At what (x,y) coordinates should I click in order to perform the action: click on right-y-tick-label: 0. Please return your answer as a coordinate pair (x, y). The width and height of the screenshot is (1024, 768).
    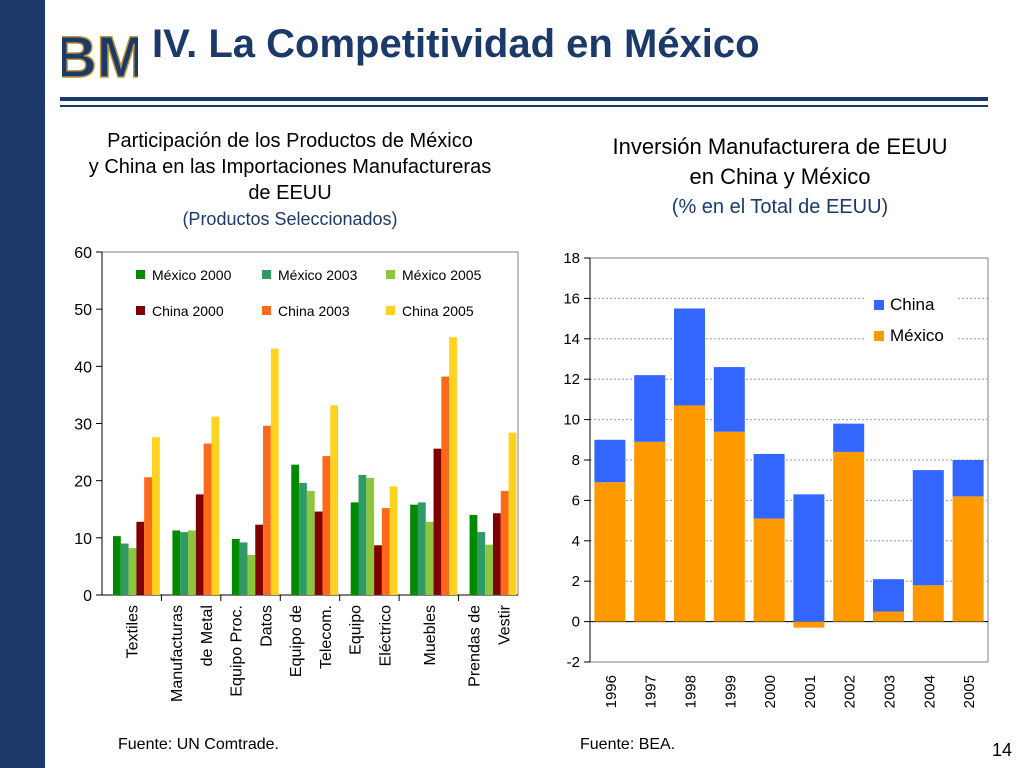
    Looking at the image, I should click on (576, 622).